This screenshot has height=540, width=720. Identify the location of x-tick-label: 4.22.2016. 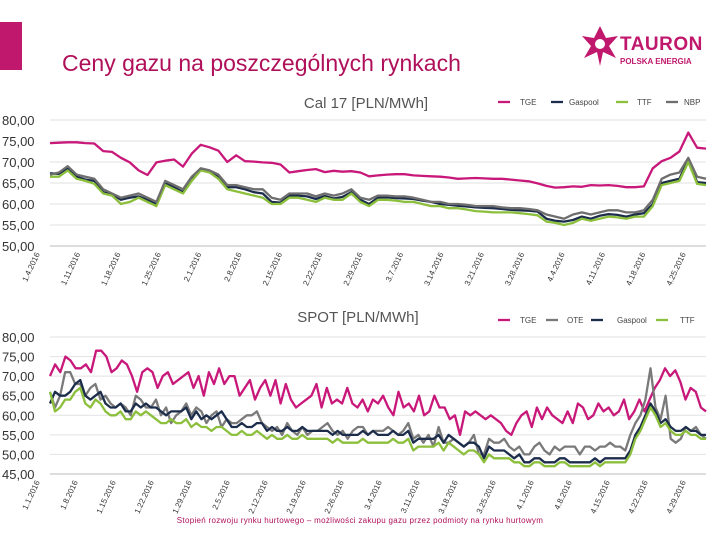
(638, 497).